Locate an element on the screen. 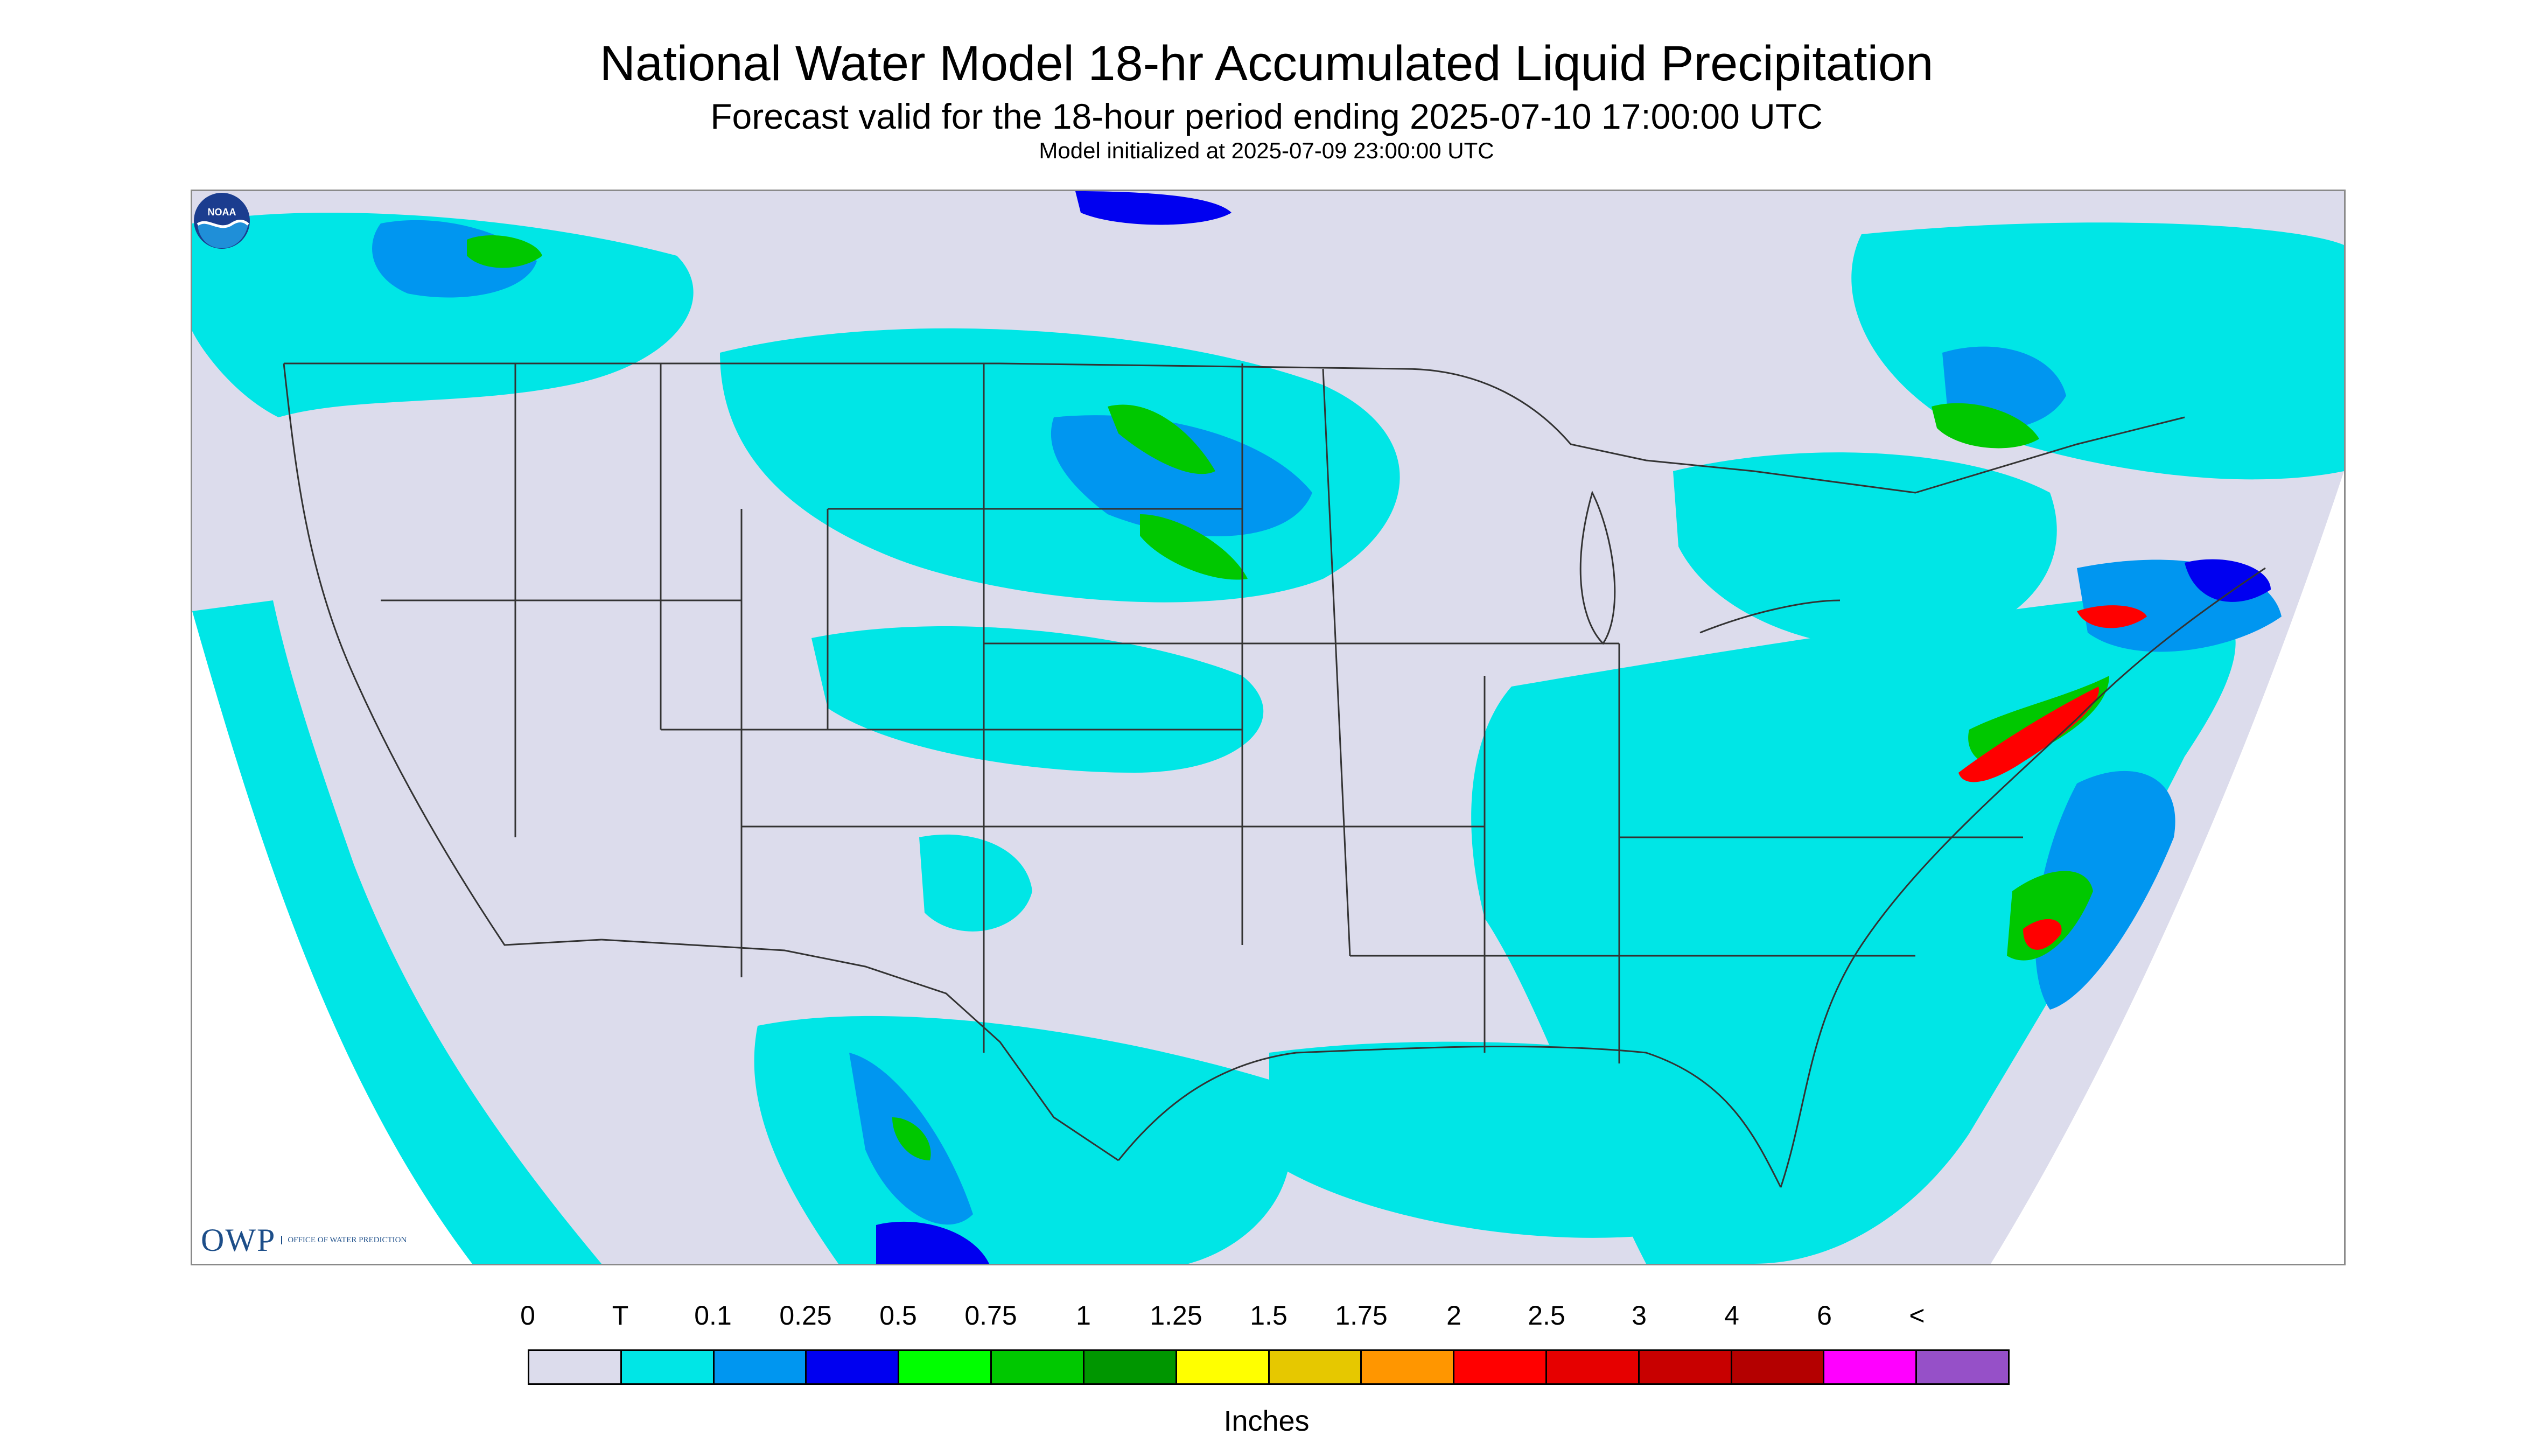 The width and height of the screenshot is (2533, 1456). west-coast is located at coordinates (443, 654).